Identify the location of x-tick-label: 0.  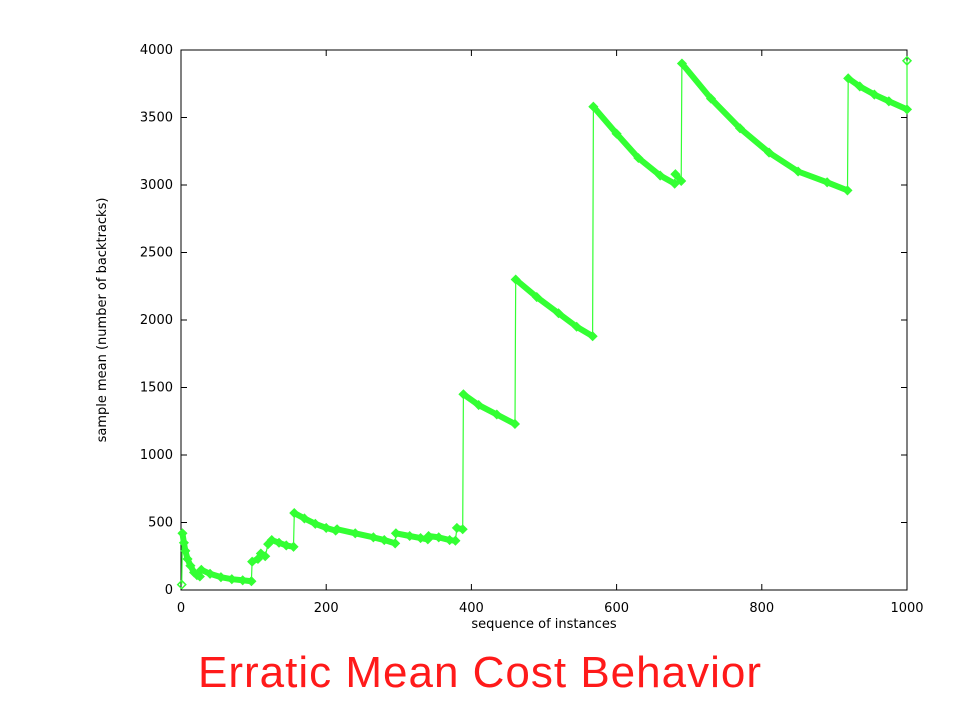
(181, 608).